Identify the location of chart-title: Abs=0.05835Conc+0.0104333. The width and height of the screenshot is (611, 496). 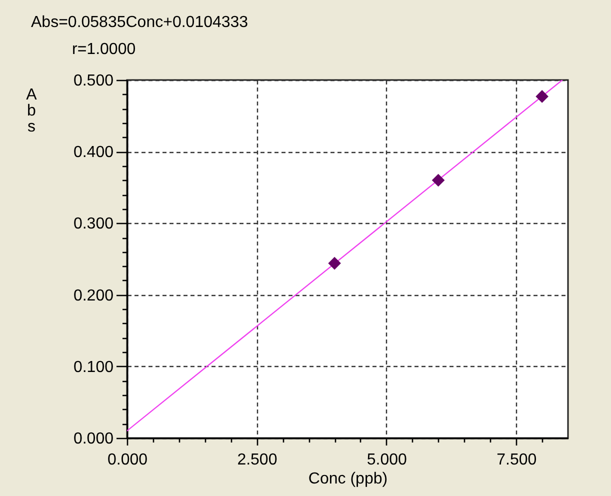
(139, 22).